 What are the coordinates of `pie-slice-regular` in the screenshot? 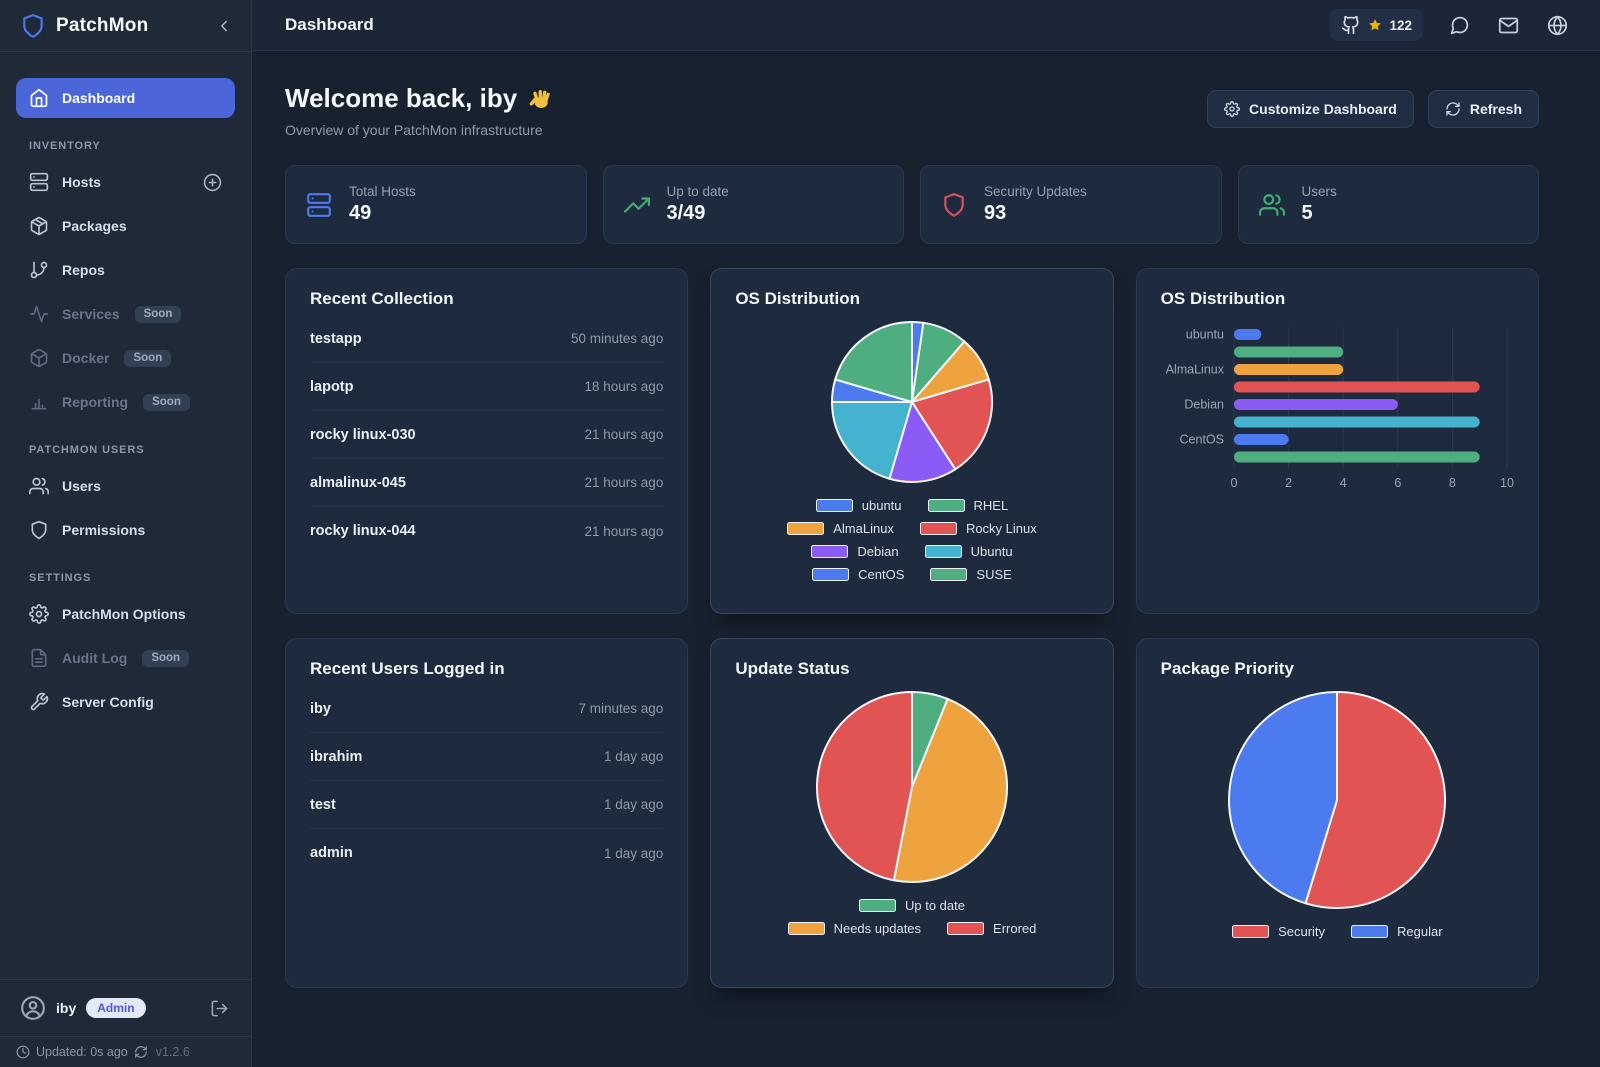 It's located at (1283, 798).